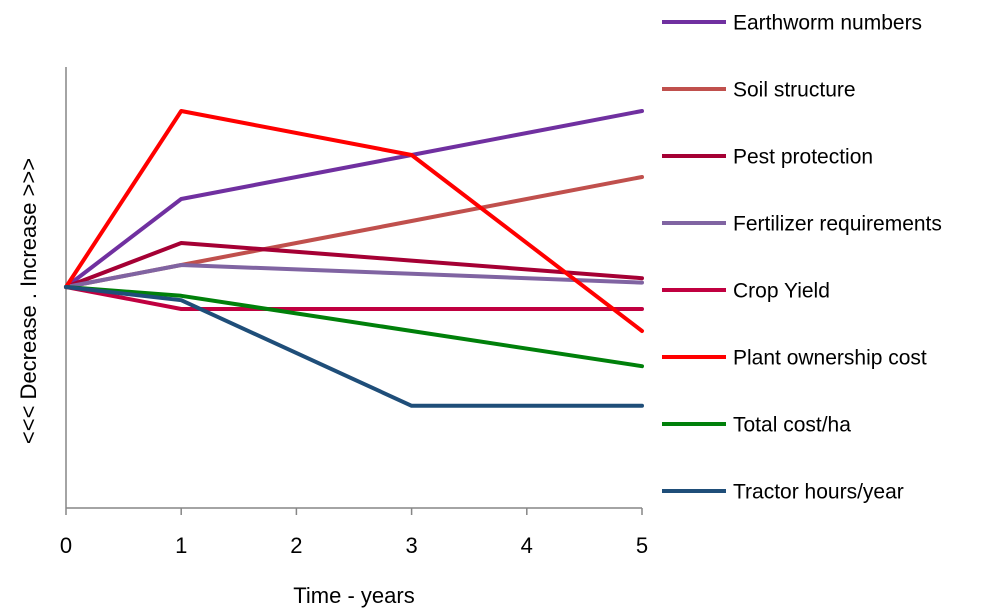  What do you see at coordinates (181, 545) in the screenshot?
I see `x-tick-label: 1` at bounding box center [181, 545].